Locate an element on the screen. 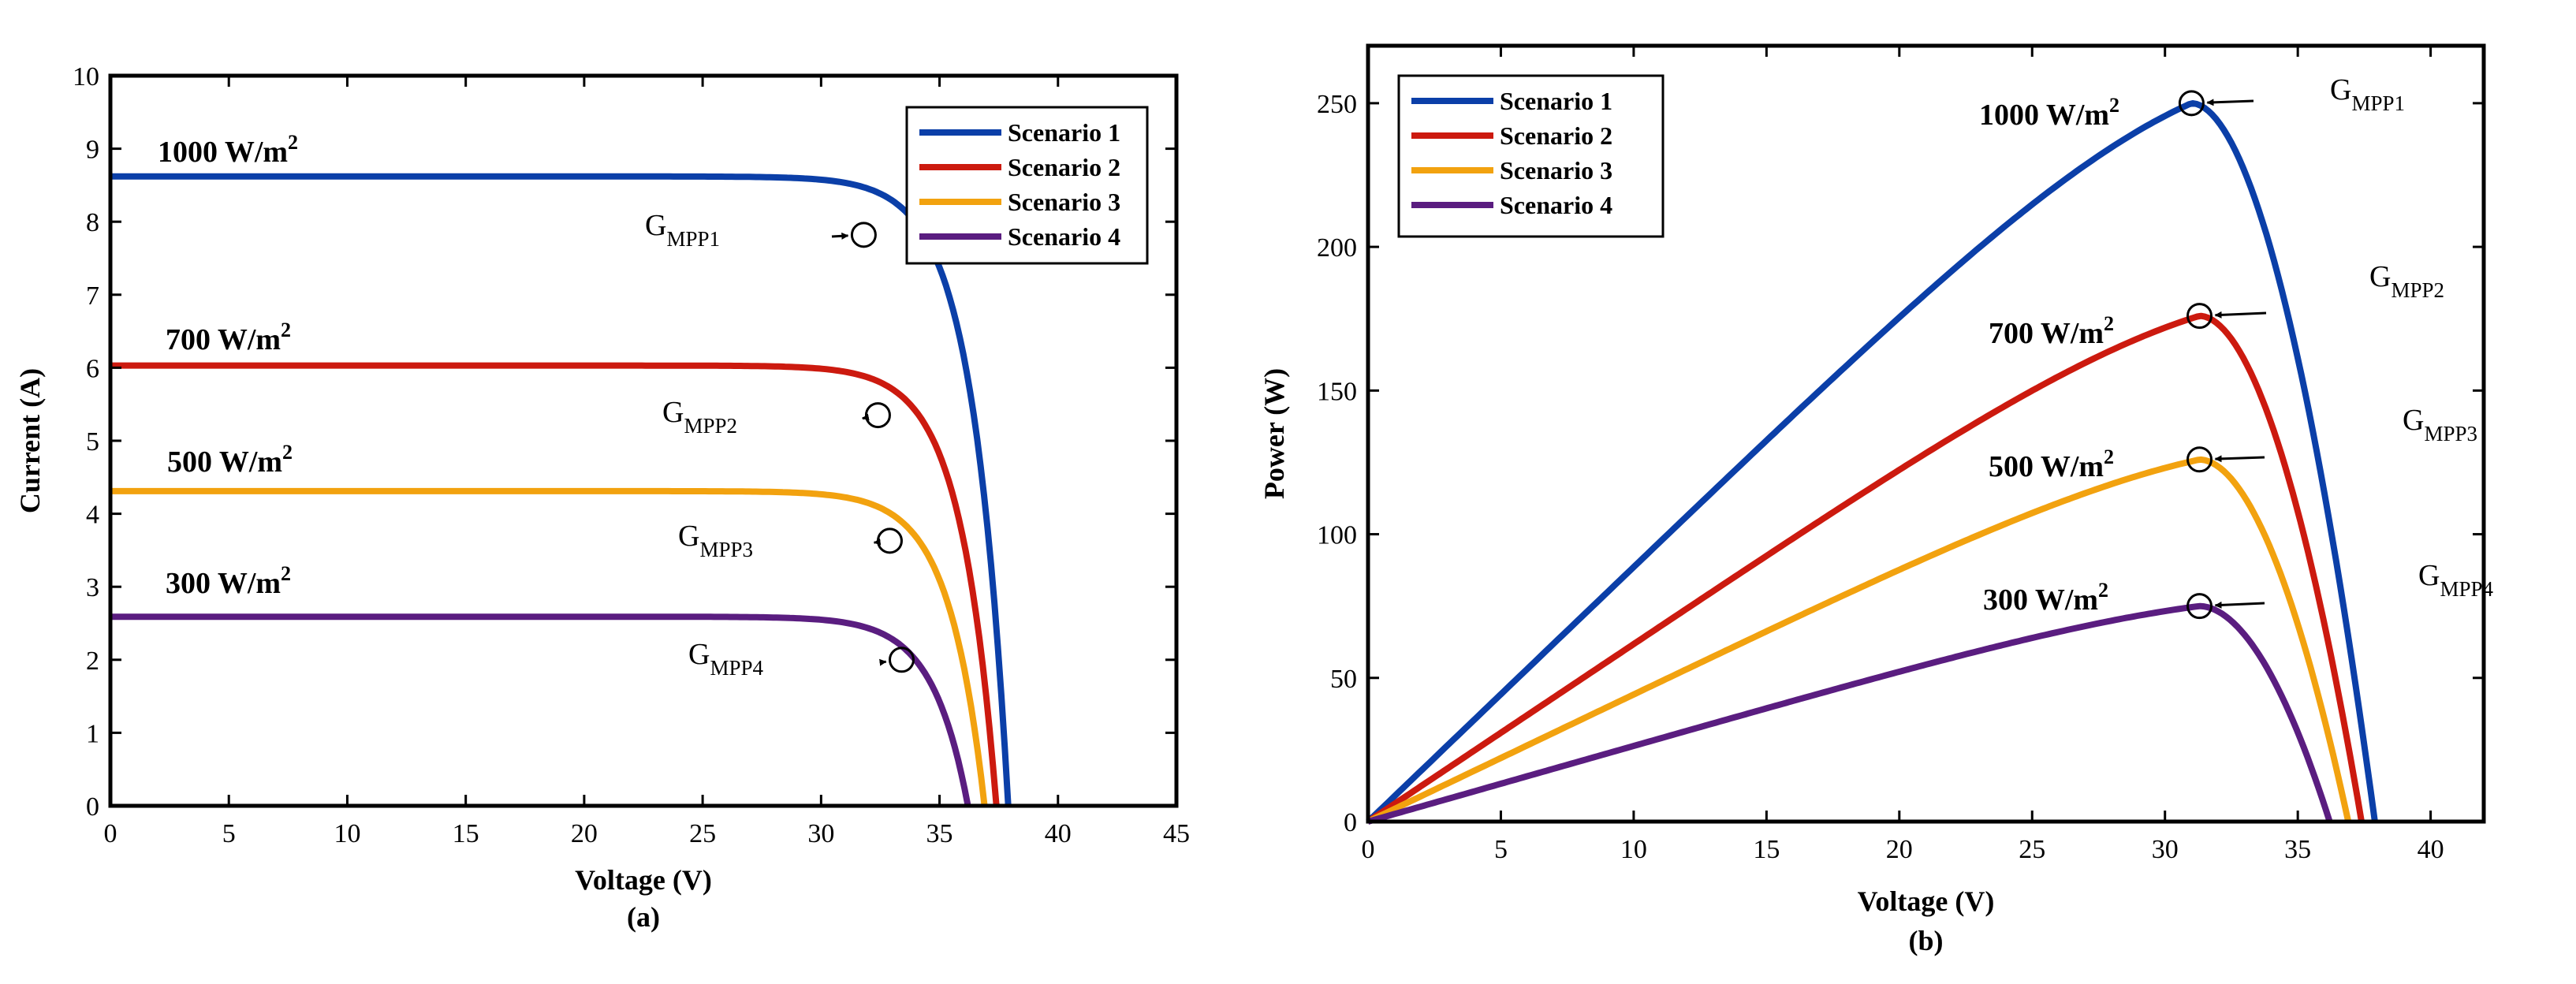  y-tick-label: 250 is located at coordinates (1337, 104).